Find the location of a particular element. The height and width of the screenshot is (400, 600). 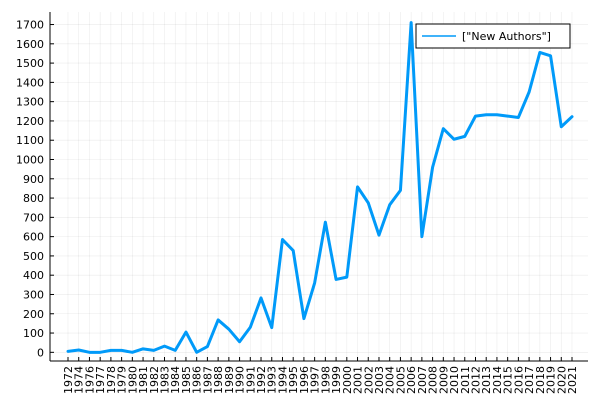

x-tick-label: 2005 is located at coordinates (400, 380).